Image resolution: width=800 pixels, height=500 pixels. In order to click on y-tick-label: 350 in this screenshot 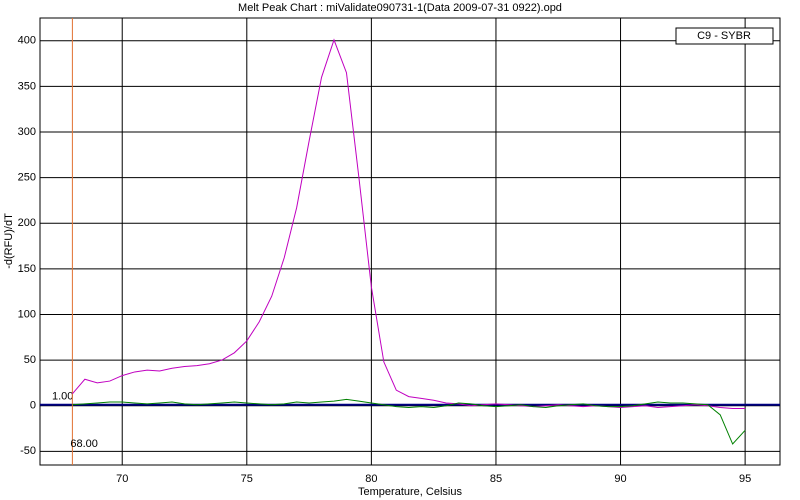, I will do `click(27, 86)`.